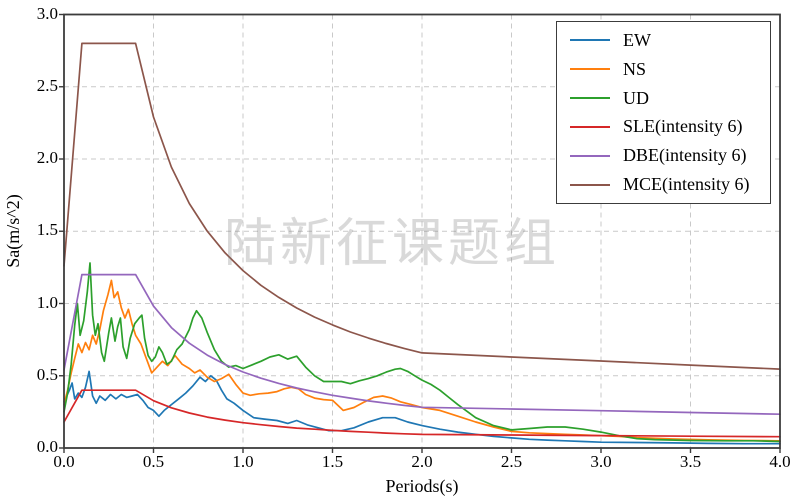 The image size is (800, 504). What do you see at coordinates (663, 69) in the screenshot?
I see `legend-entry-ns: NS` at bounding box center [663, 69].